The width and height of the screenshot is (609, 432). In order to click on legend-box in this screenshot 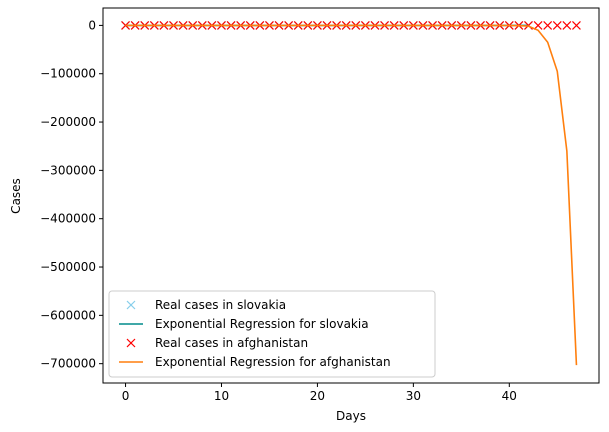, I will do `click(272, 334)`.